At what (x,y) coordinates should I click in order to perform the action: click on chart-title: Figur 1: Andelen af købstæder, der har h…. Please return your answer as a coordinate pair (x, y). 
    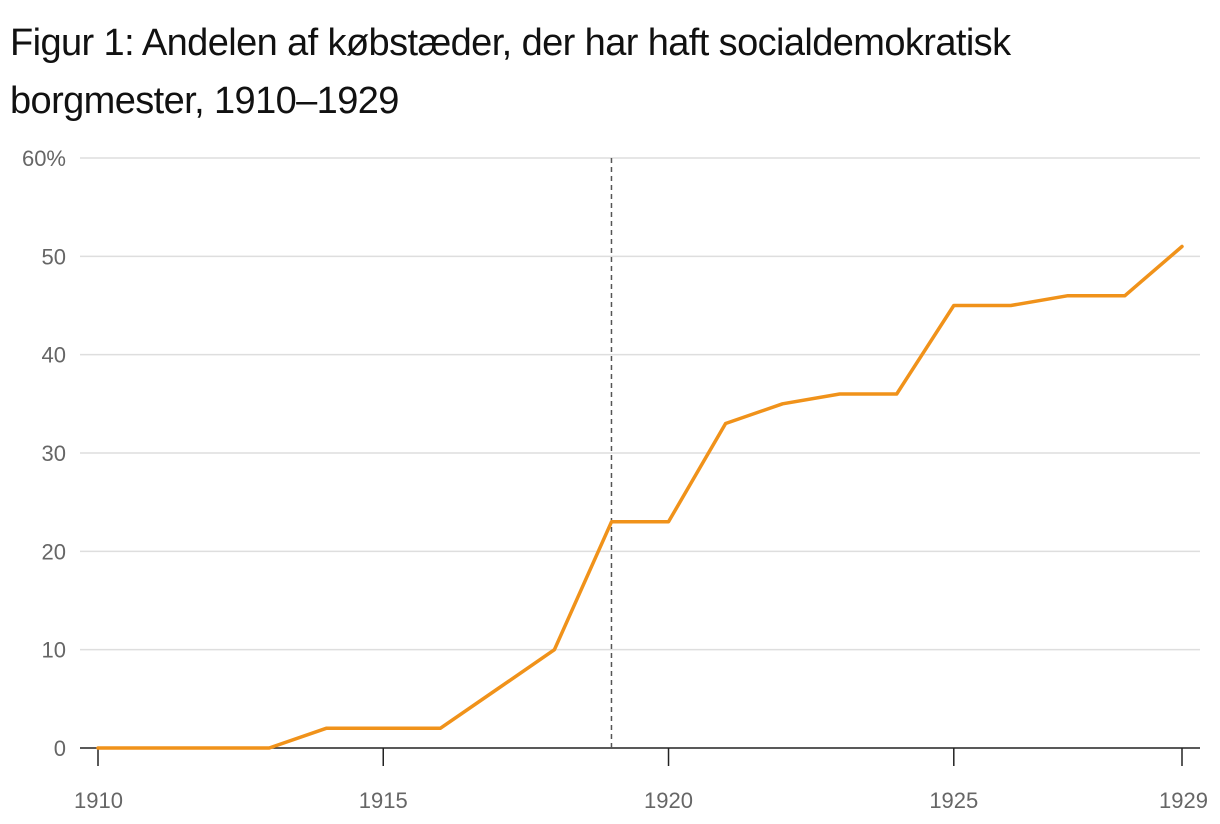
    Looking at the image, I should click on (510, 72).